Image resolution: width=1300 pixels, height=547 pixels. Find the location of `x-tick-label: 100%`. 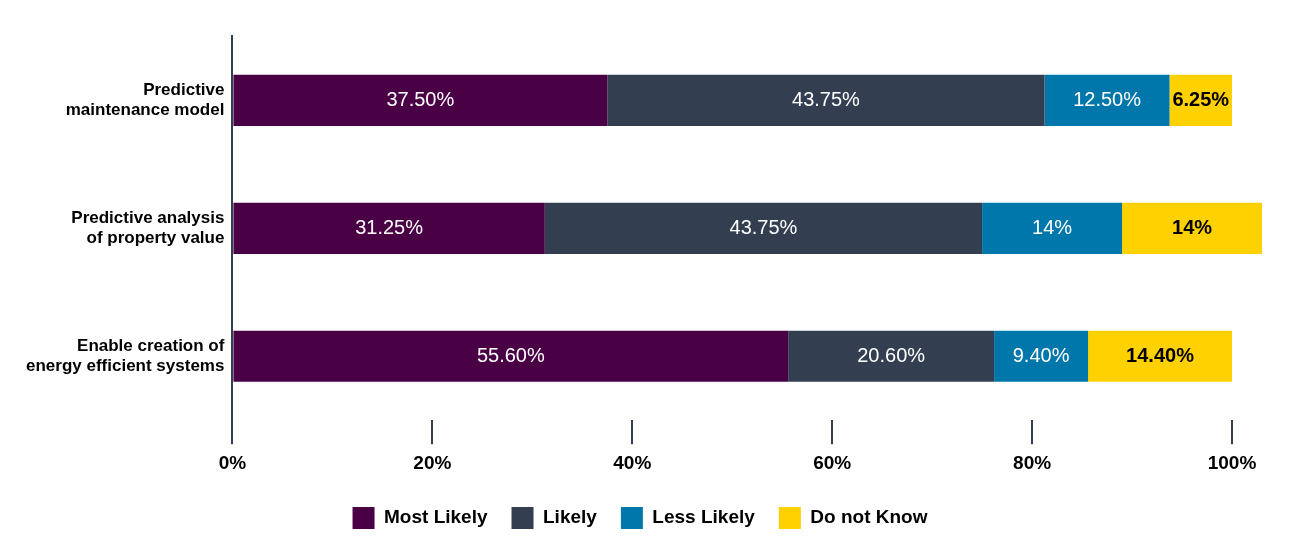

x-tick-label: 100% is located at coordinates (1232, 462).